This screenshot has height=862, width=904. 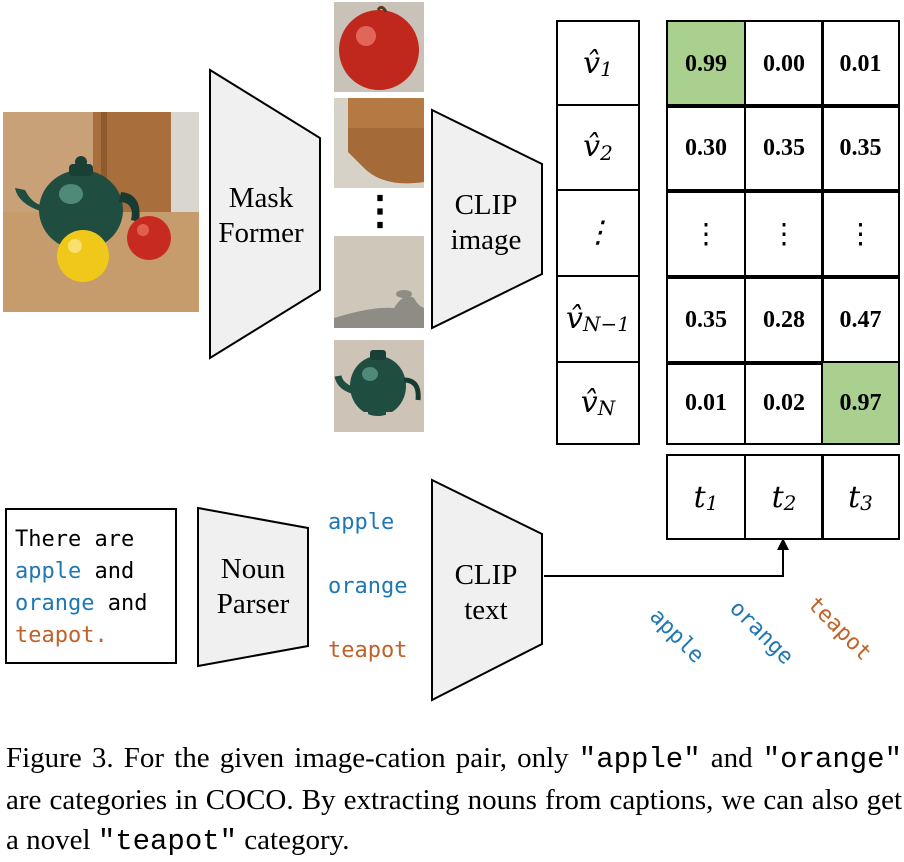 What do you see at coordinates (48, 571) in the screenshot?
I see `noun-apple: apple` at bounding box center [48, 571].